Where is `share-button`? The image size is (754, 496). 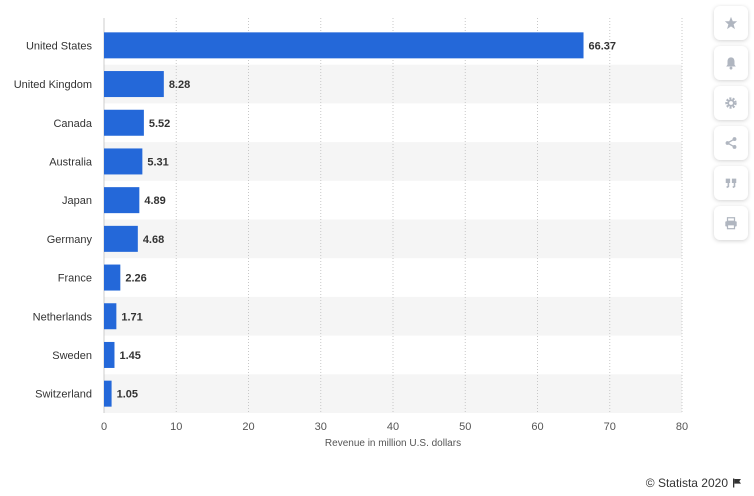
share-button is located at coordinates (731, 143).